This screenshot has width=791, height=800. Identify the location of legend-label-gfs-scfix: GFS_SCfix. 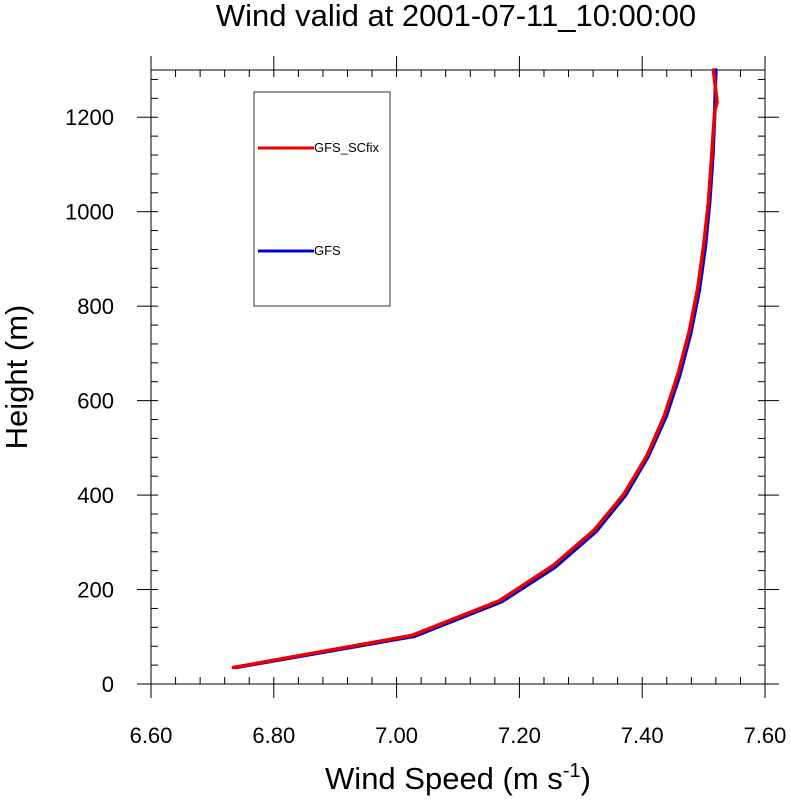
(347, 147).